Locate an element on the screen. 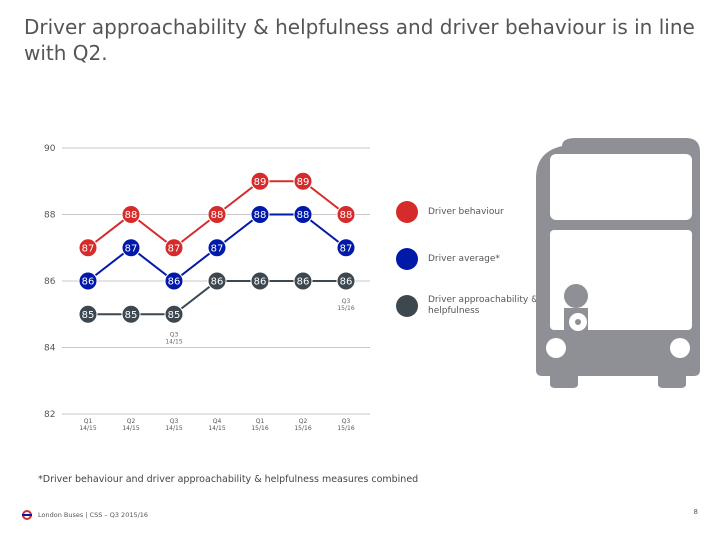 The width and height of the screenshot is (720, 540). legend-label: Driver behaviour is located at coordinates (466, 211).